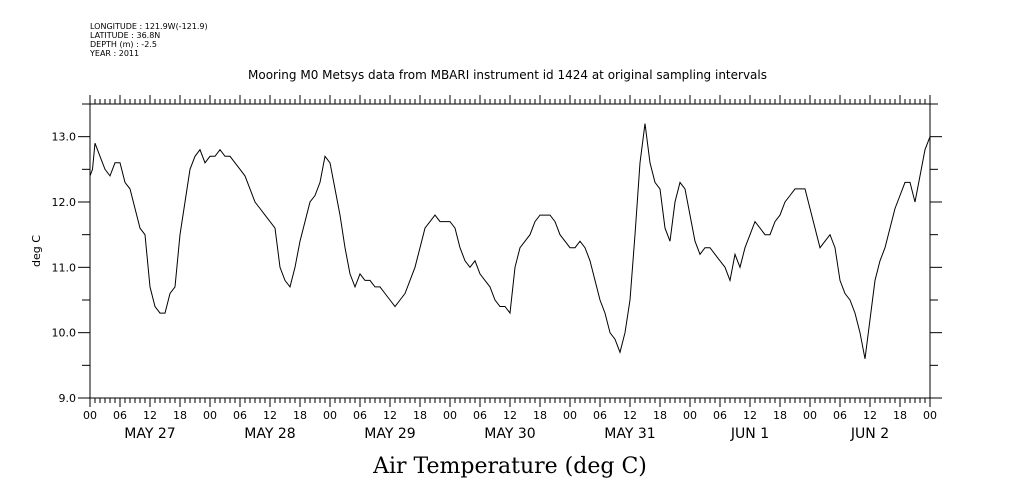  I want to click on depth-label: DEPTH (m) : -2.5, so click(123, 44).